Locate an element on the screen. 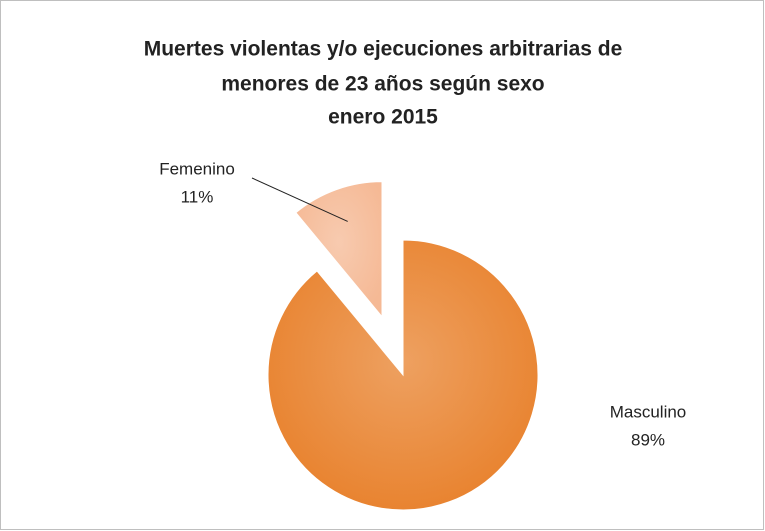 This screenshot has height=531, width=765. slice-value-label: 89% is located at coordinates (648, 439).